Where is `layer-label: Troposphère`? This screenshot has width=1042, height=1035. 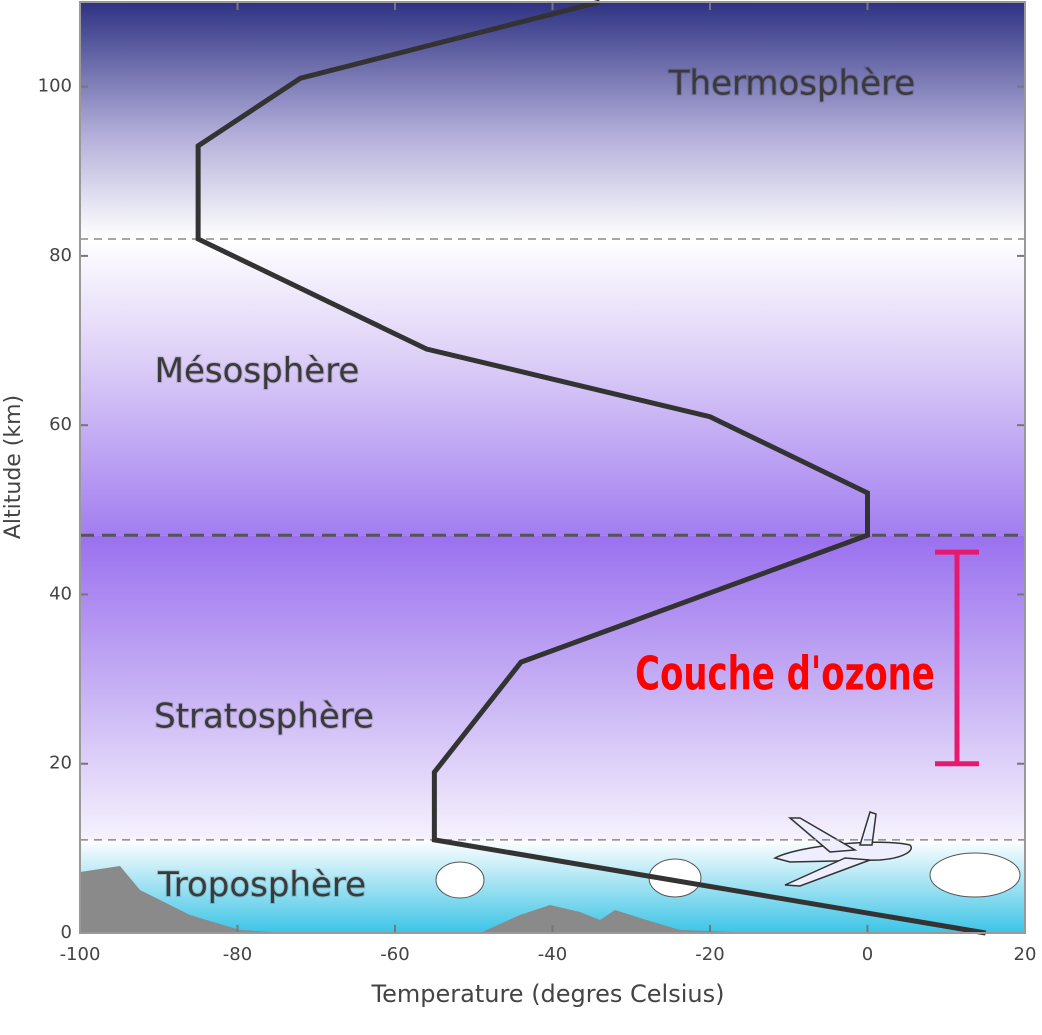 layer-label: Troposphère is located at coordinates (261, 885).